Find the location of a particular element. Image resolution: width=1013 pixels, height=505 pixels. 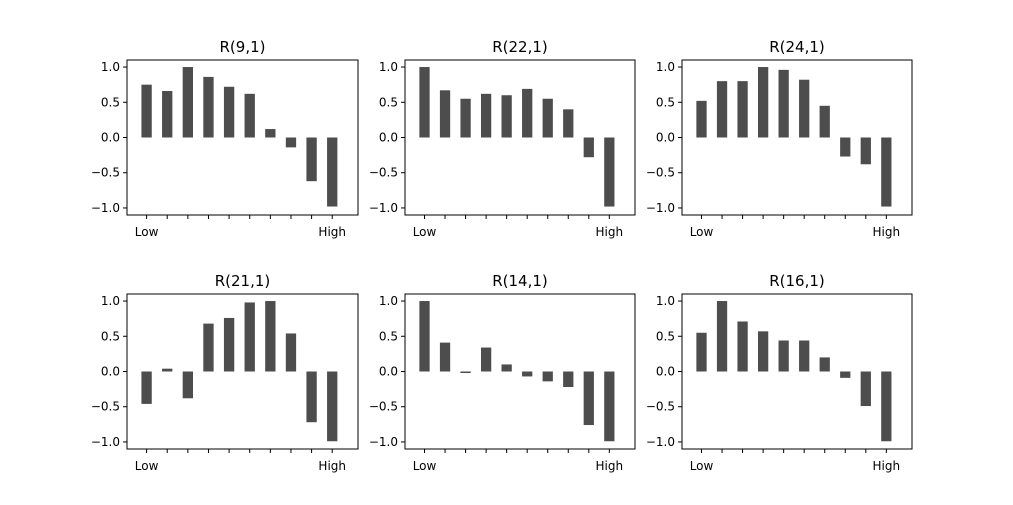

subplot-6: R(16,1) 1.0 0.5 0.0 −0.5 −1.0 Low High is located at coordinates (779, 372).